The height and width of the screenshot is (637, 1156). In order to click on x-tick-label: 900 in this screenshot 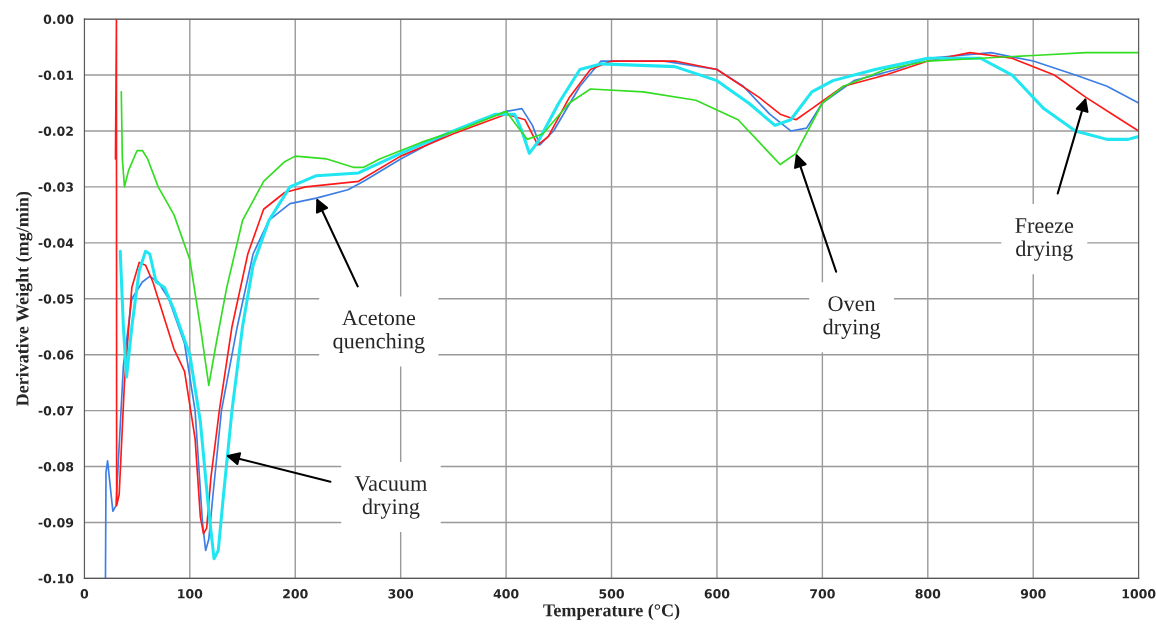, I will do `click(1033, 594)`.